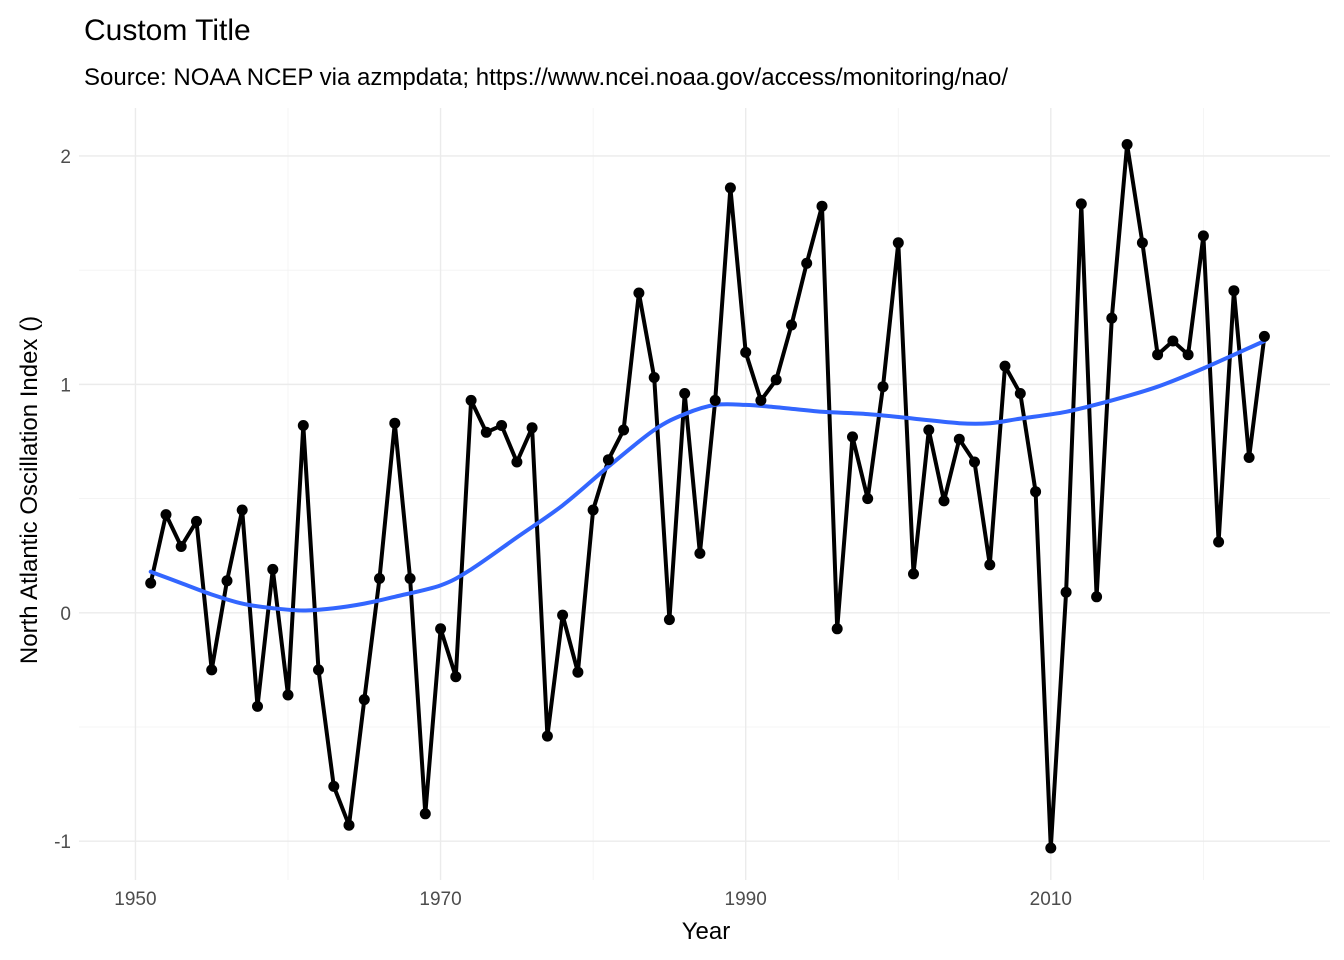 The image size is (1344, 960). Describe the element at coordinates (65, 385) in the screenshot. I see `y-tick-label: 1` at that location.